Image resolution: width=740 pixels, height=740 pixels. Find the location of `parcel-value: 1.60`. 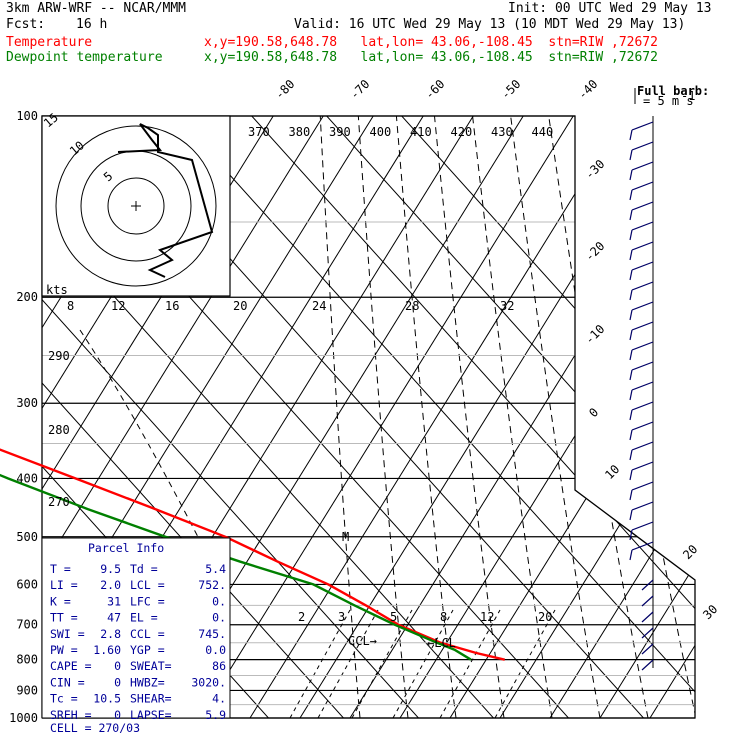

parcel-value: 1.60 is located at coordinates (107, 650).